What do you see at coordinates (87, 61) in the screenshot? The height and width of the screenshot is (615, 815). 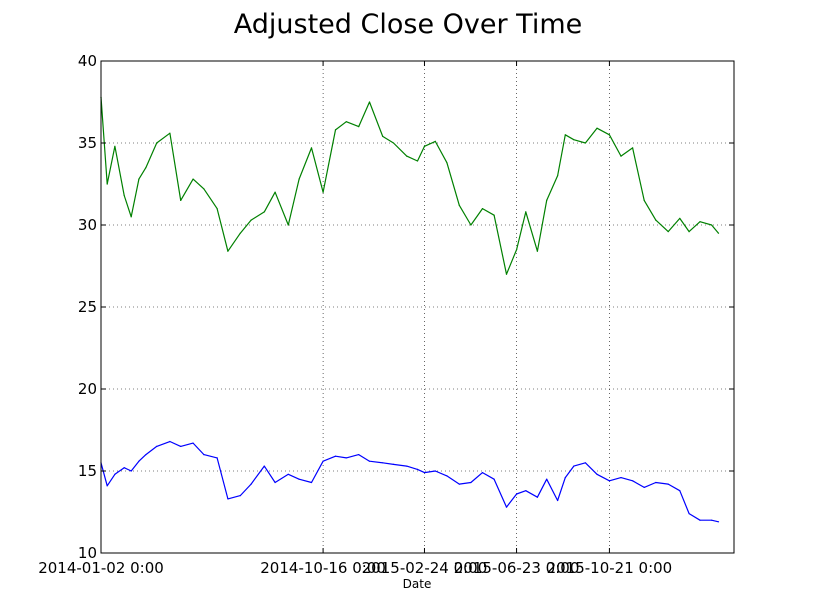 I see `y-tick-label: 40` at bounding box center [87, 61].